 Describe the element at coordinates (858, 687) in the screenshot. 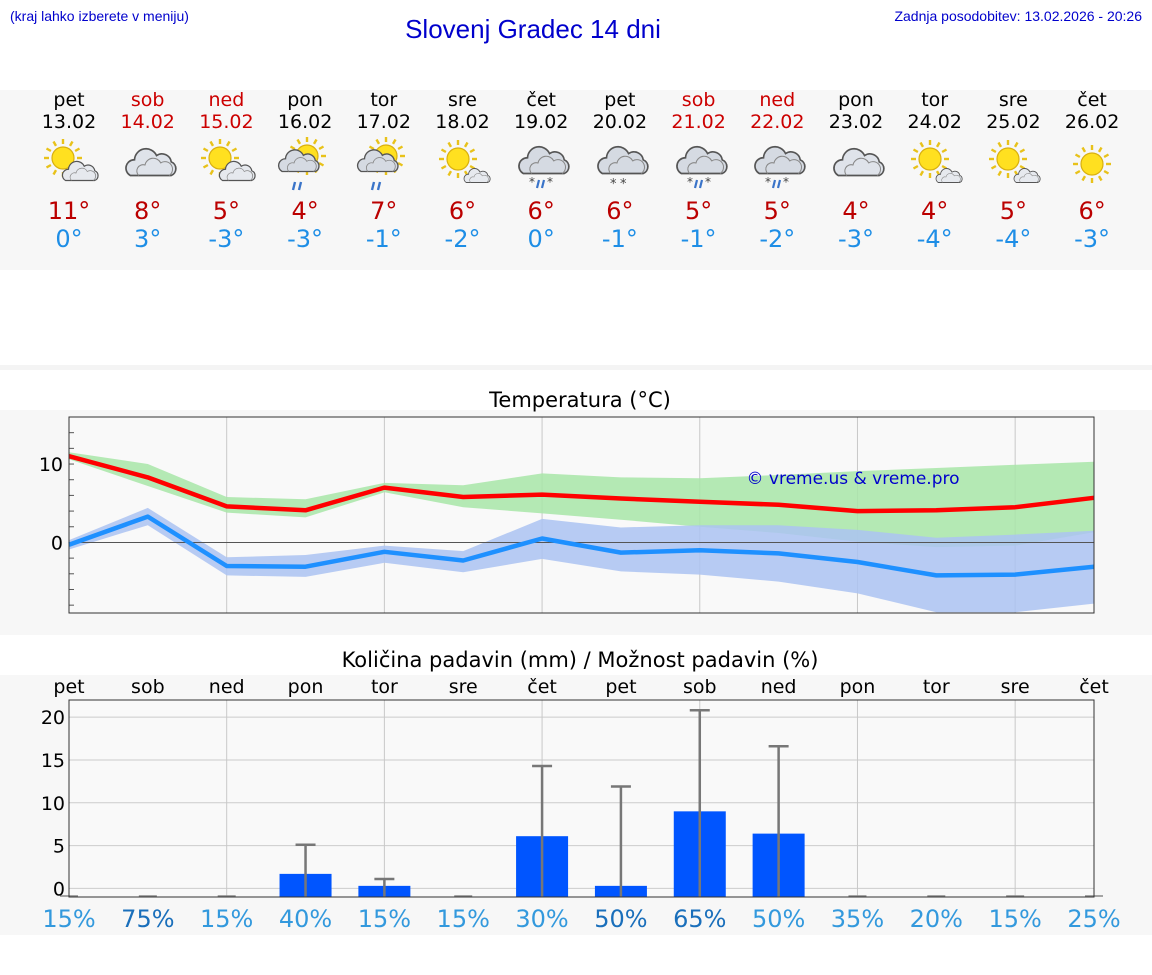

I see `x-tick-label: pon` at that location.